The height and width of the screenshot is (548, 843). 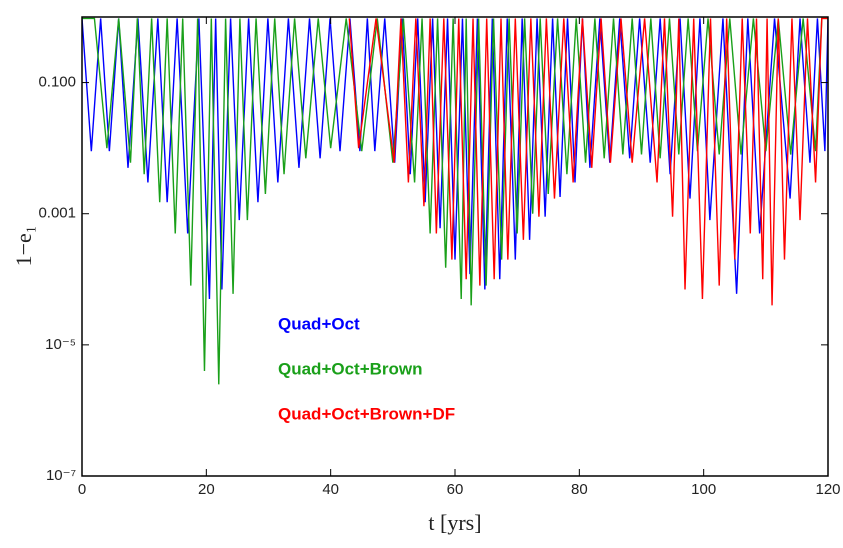 I want to click on x-tick-label: 120, so click(x=827, y=489).